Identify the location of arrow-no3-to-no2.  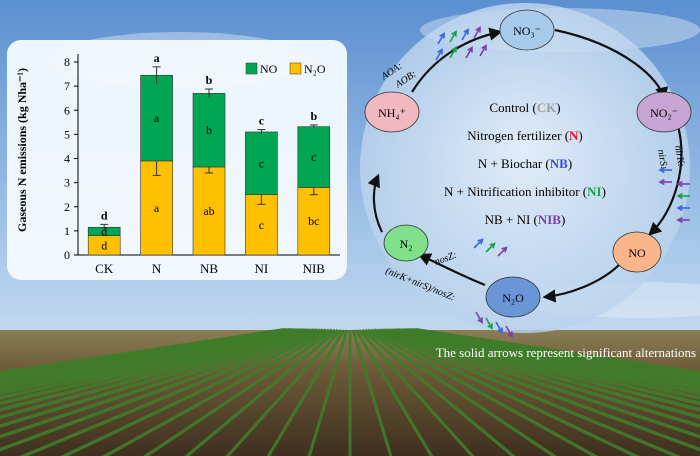
(611, 64).